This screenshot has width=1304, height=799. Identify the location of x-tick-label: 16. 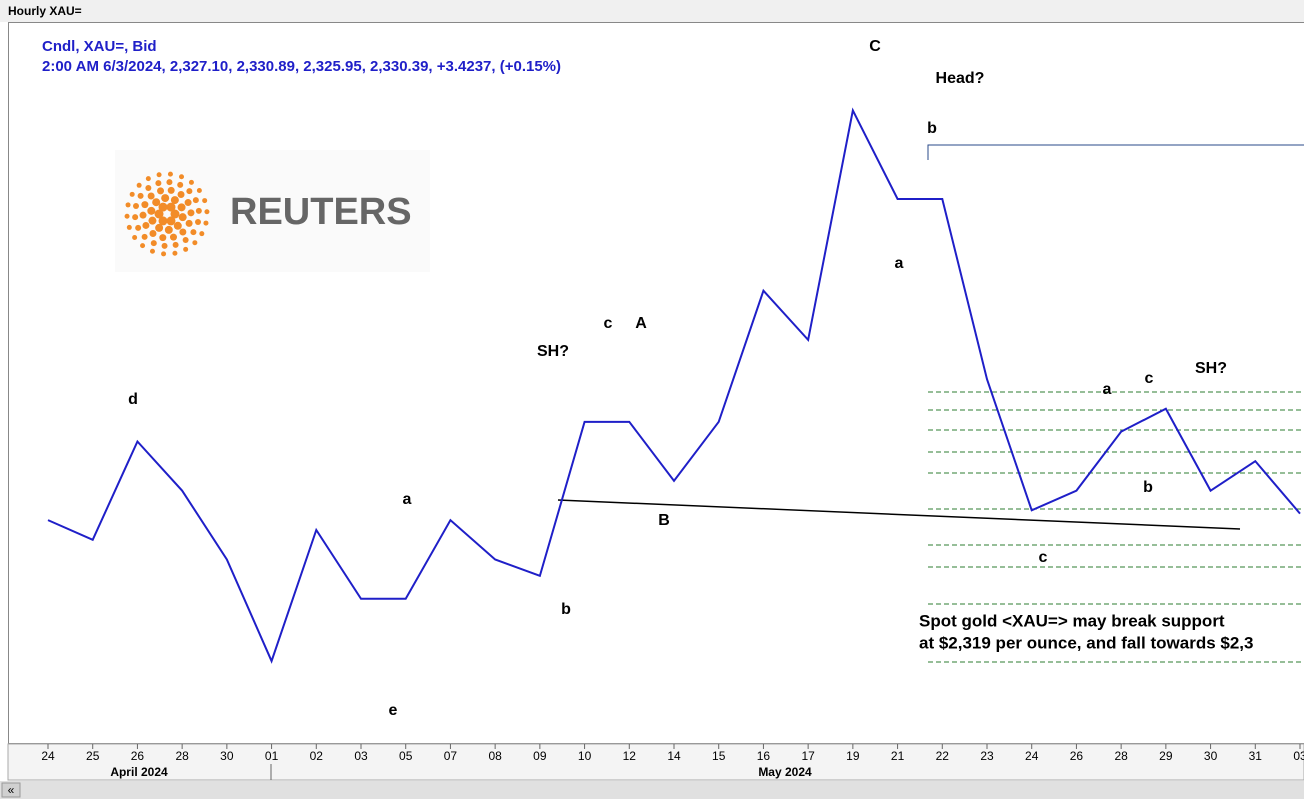
(764, 756).